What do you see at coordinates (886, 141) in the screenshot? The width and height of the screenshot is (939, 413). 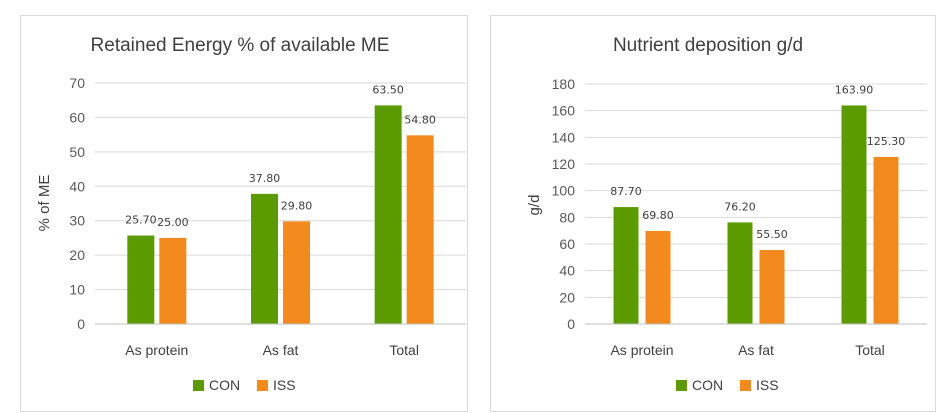 I see `data-label: 125.30` at bounding box center [886, 141].